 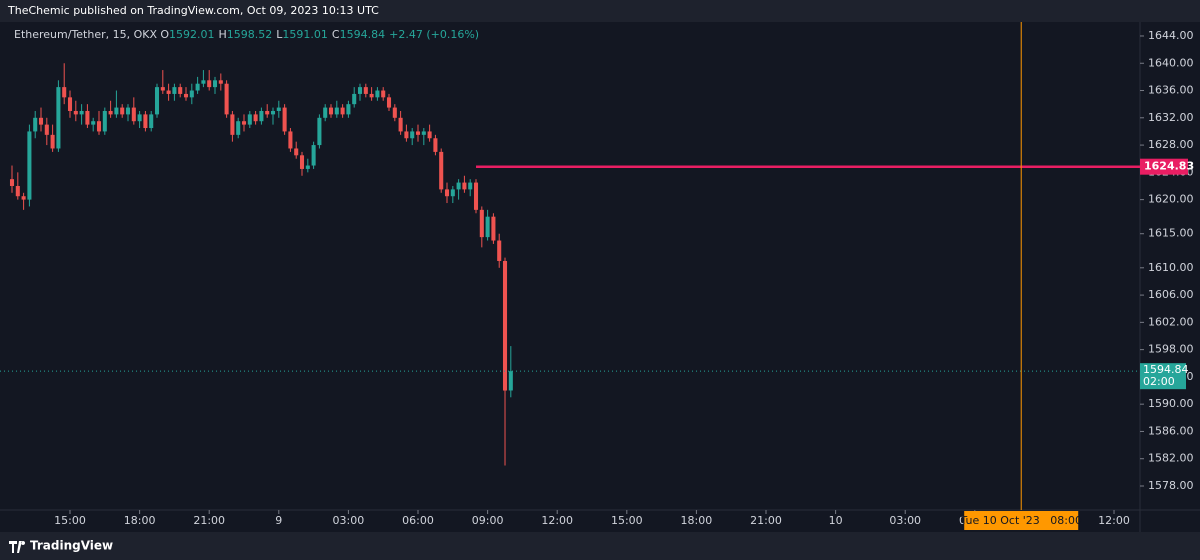 I want to click on last-price-label: 1594.84, so click(x=1166, y=369).